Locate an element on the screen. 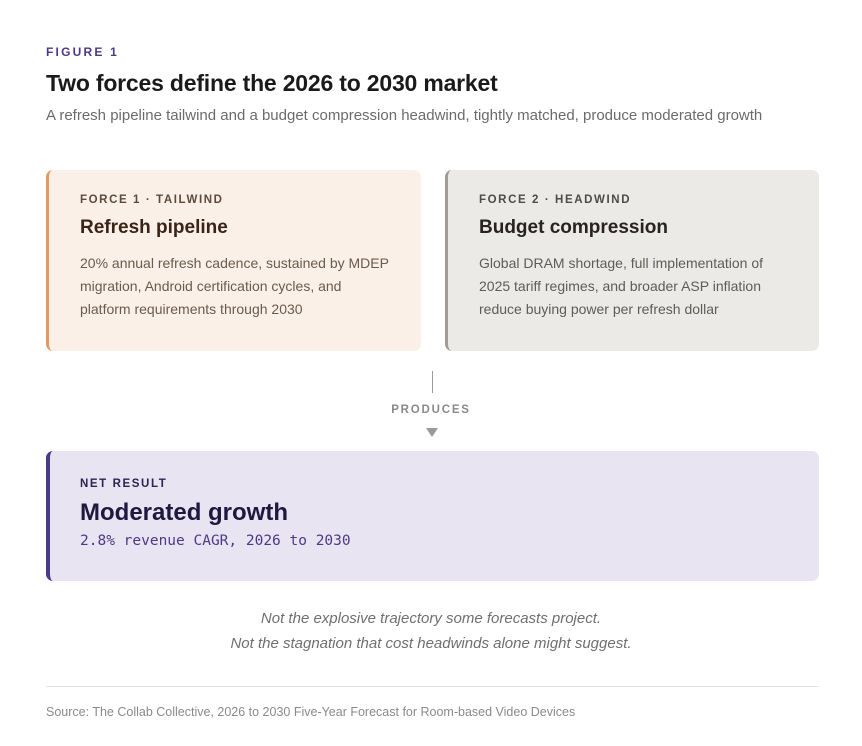 Image resolution: width=862 pixels, height=746 pixels. net-result-eyebrow: NET RESULT is located at coordinates (124, 484).